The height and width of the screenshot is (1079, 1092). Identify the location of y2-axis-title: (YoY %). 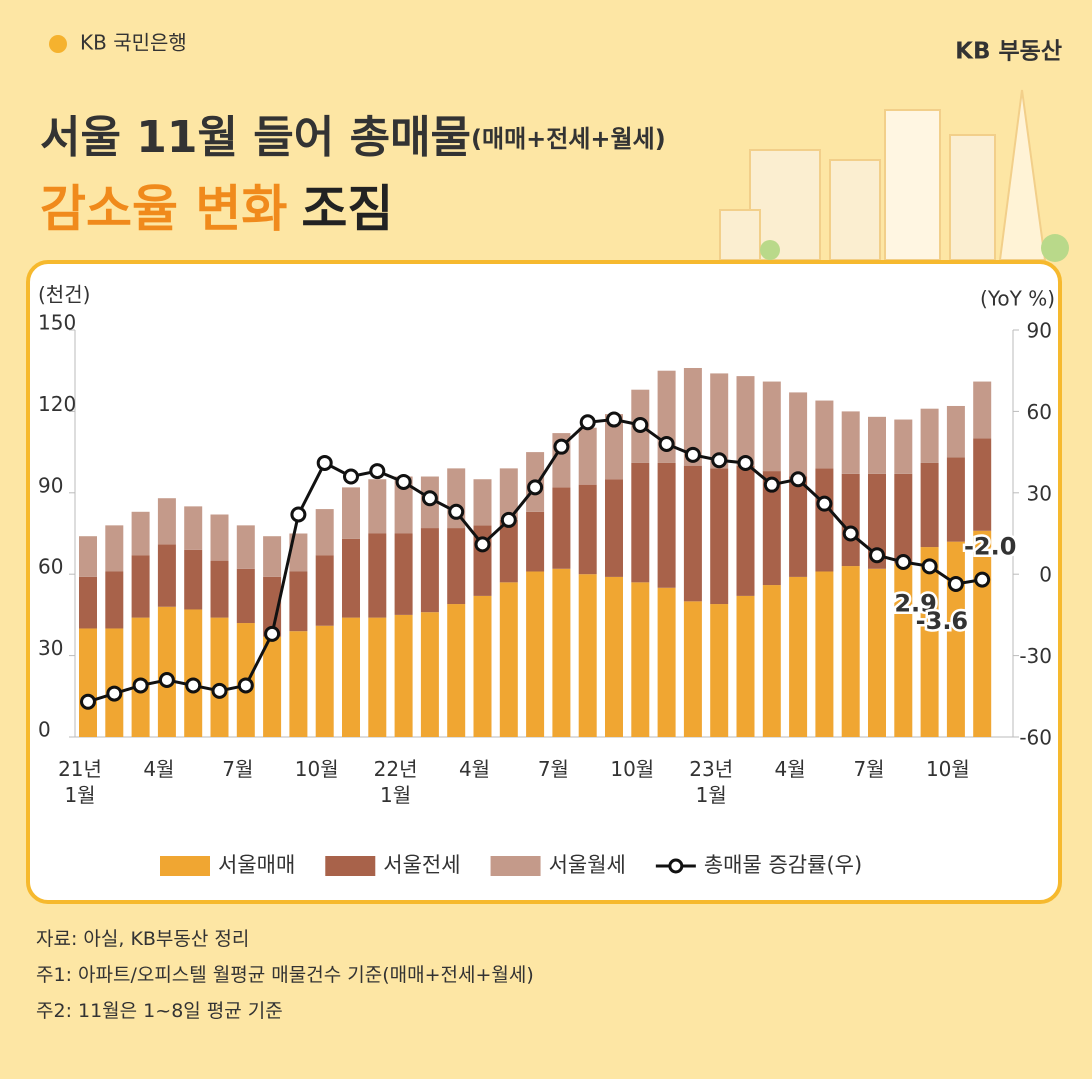
(1017, 299).